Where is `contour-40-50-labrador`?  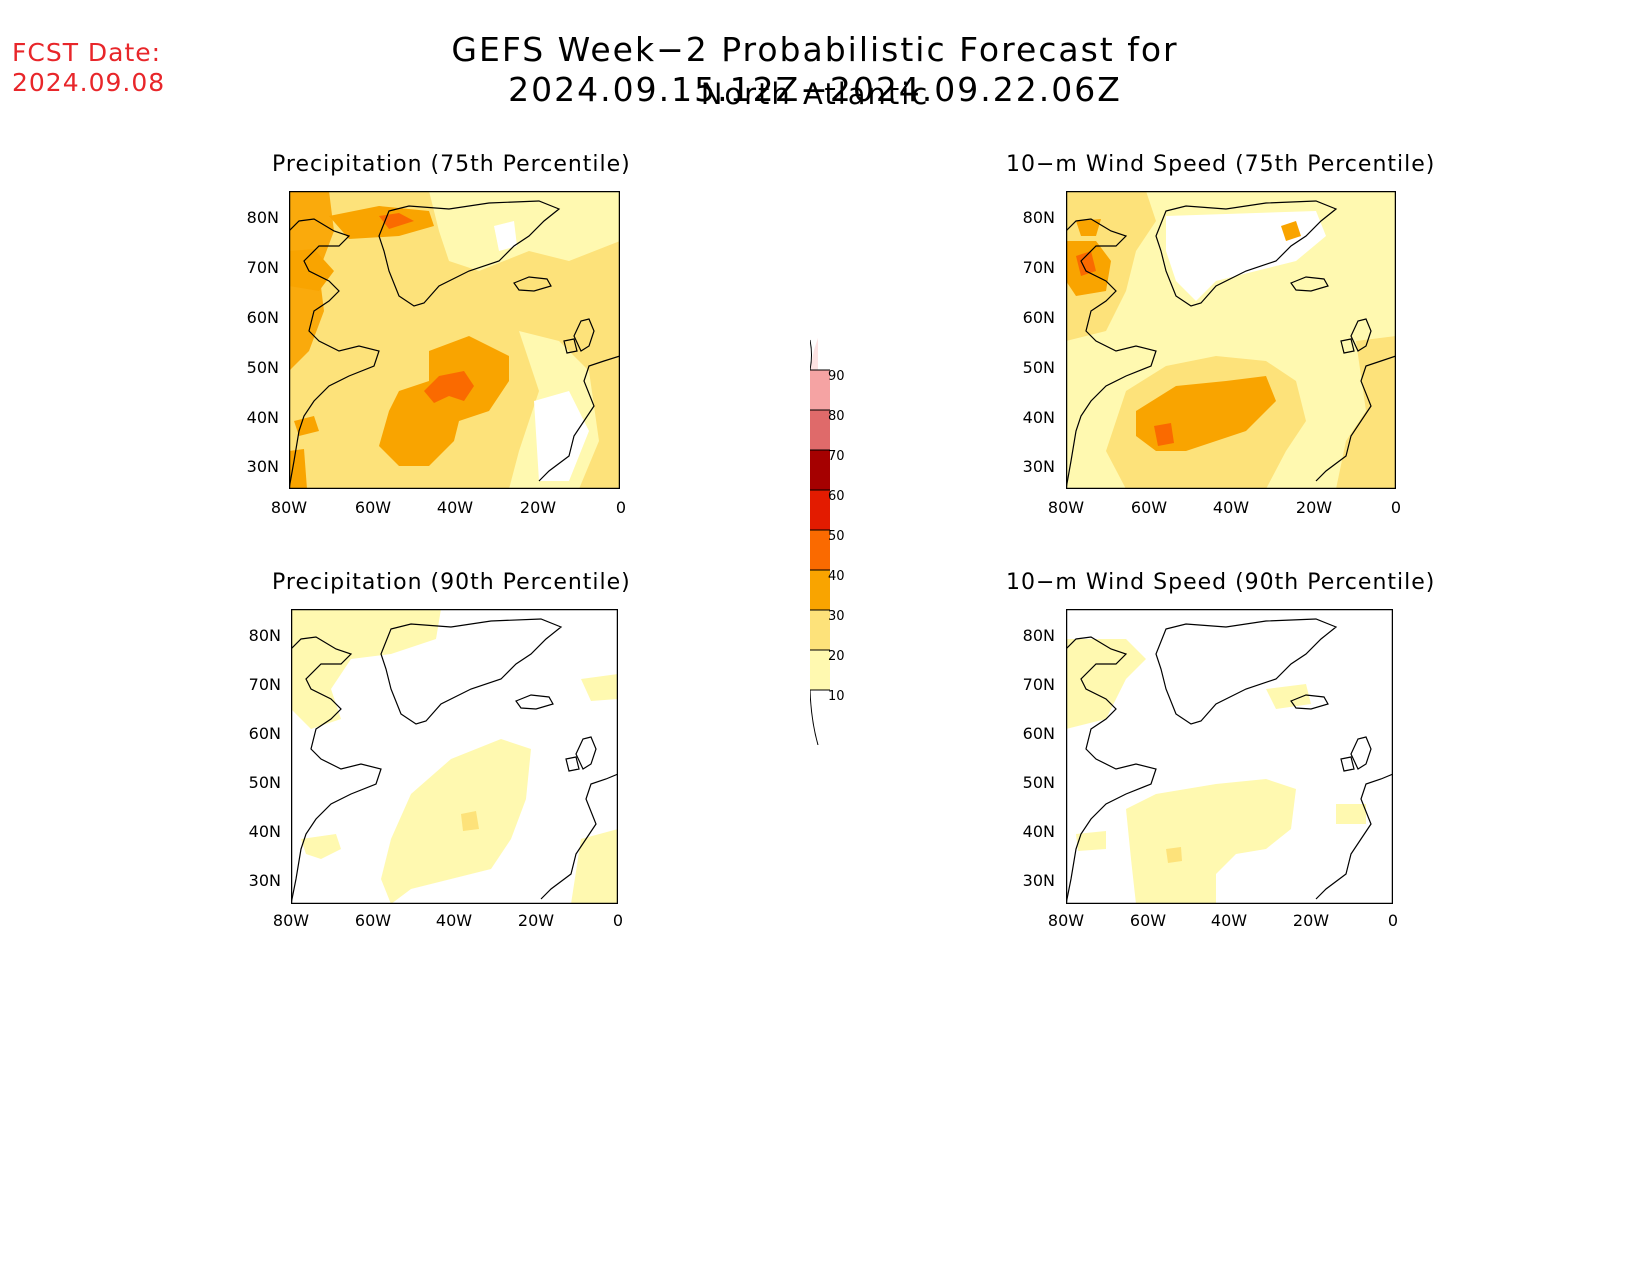 contour-40-50-labrador is located at coordinates (1086, 263).